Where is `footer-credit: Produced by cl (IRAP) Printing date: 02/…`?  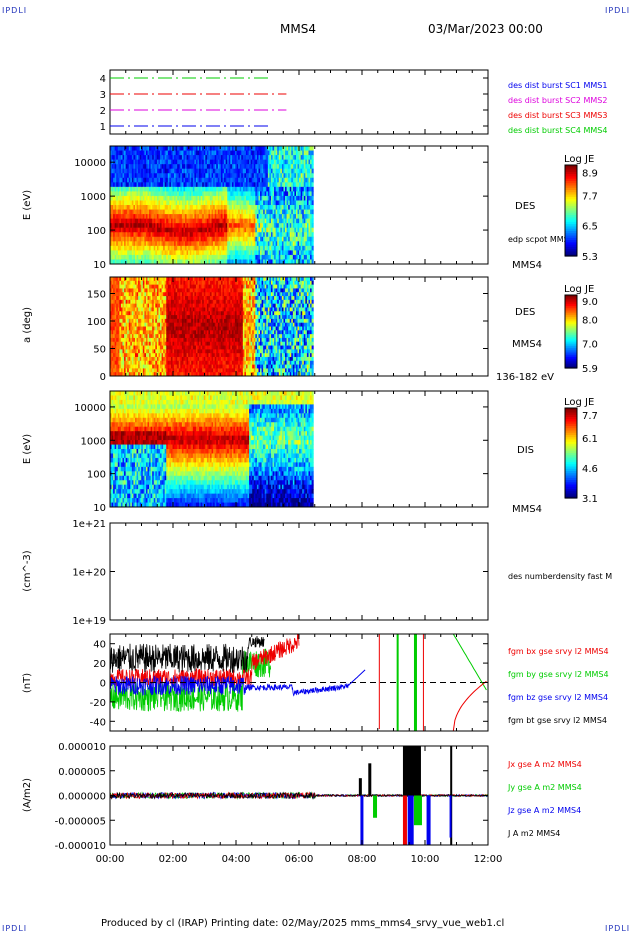 footer-credit: Produced by cl (IRAP) Printing date: 02/… is located at coordinates (303, 923).